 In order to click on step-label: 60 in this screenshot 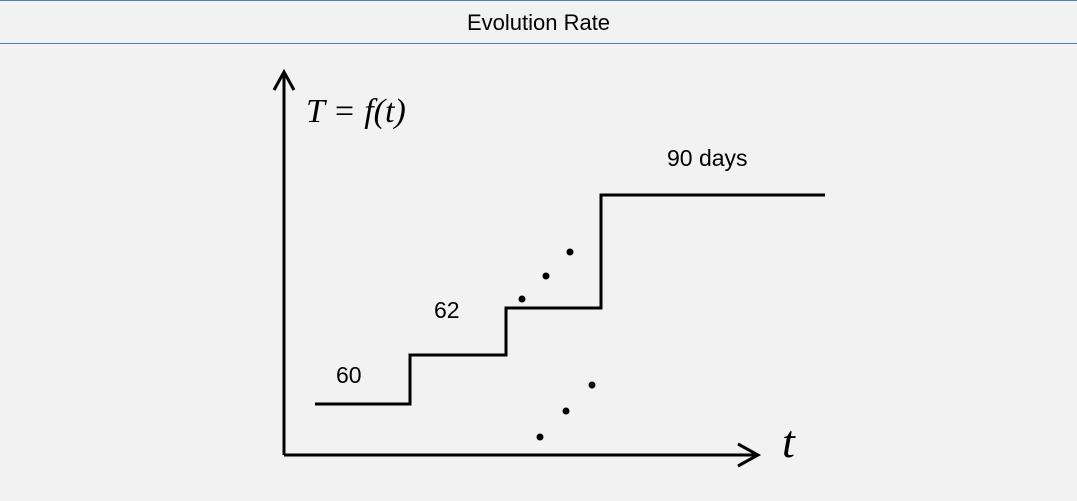, I will do `click(349, 375)`.